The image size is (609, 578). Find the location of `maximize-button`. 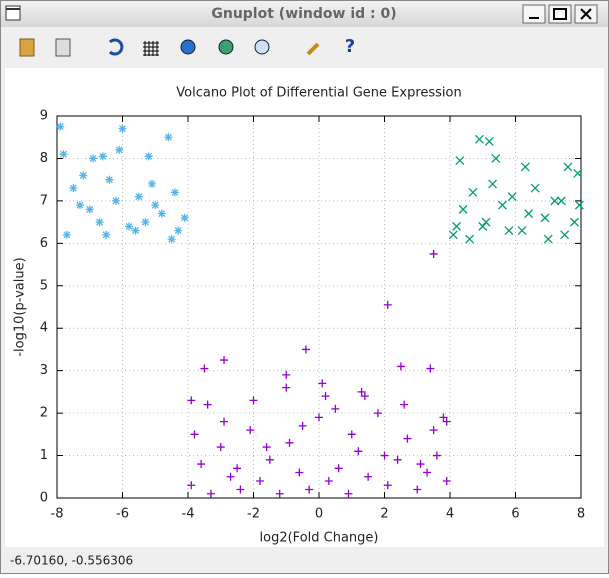

maximize-button is located at coordinates (560, 14).